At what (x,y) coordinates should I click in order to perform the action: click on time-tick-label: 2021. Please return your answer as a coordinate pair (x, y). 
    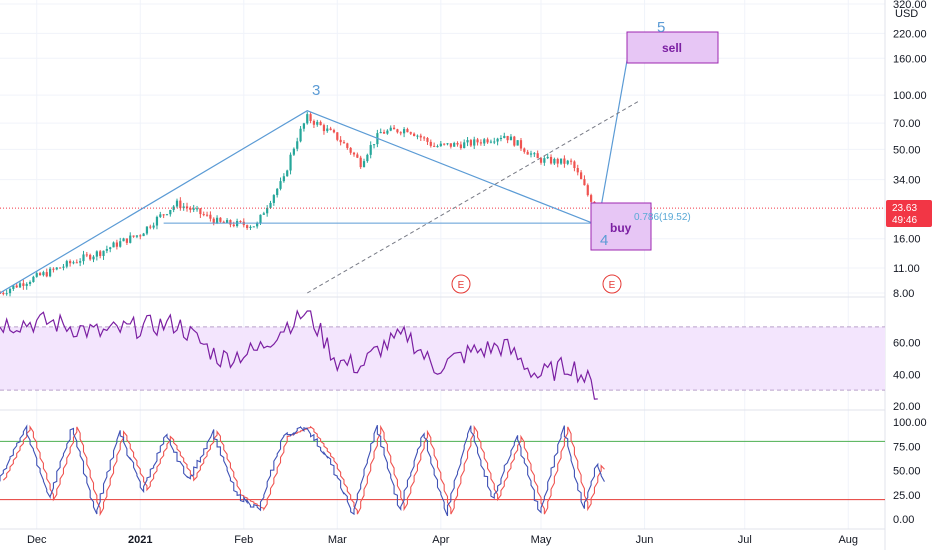
    Looking at the image, I should click on (140, 540).